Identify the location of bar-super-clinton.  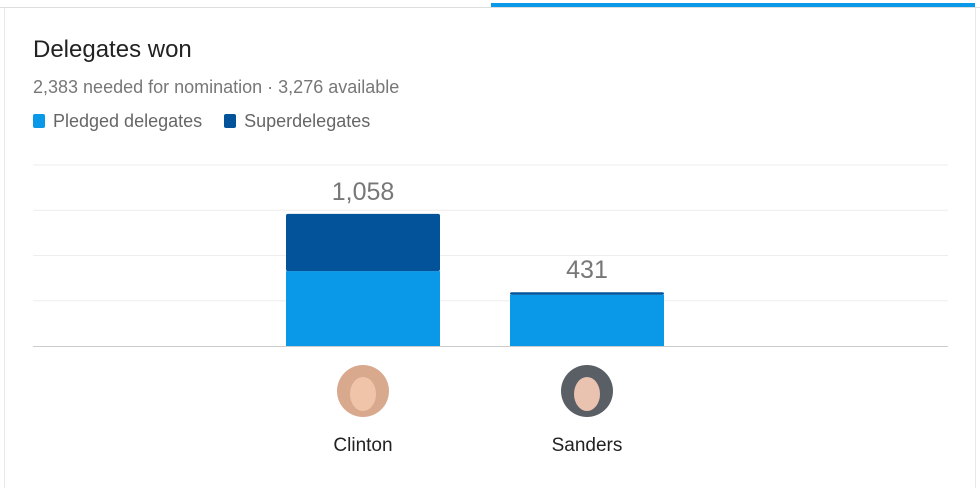
(363, 242).